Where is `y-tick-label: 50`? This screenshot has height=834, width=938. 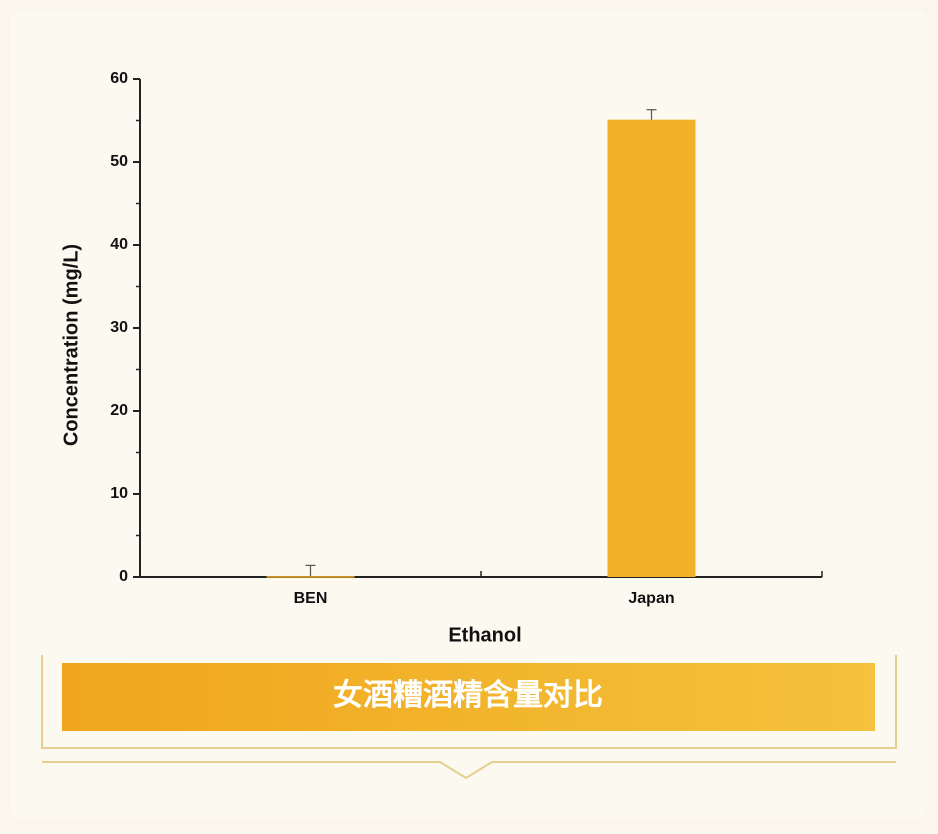 y-tick-label: 50 is located at coordinates (119, 161).